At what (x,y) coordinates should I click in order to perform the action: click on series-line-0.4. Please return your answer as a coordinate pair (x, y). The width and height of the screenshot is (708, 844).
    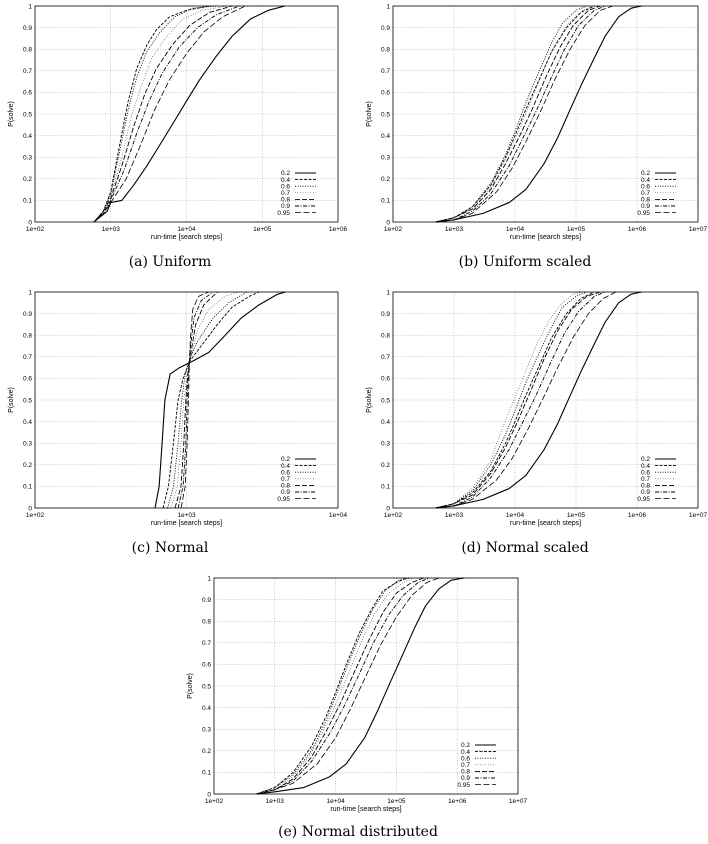
    Looking at the image, I should click on (332, 686).